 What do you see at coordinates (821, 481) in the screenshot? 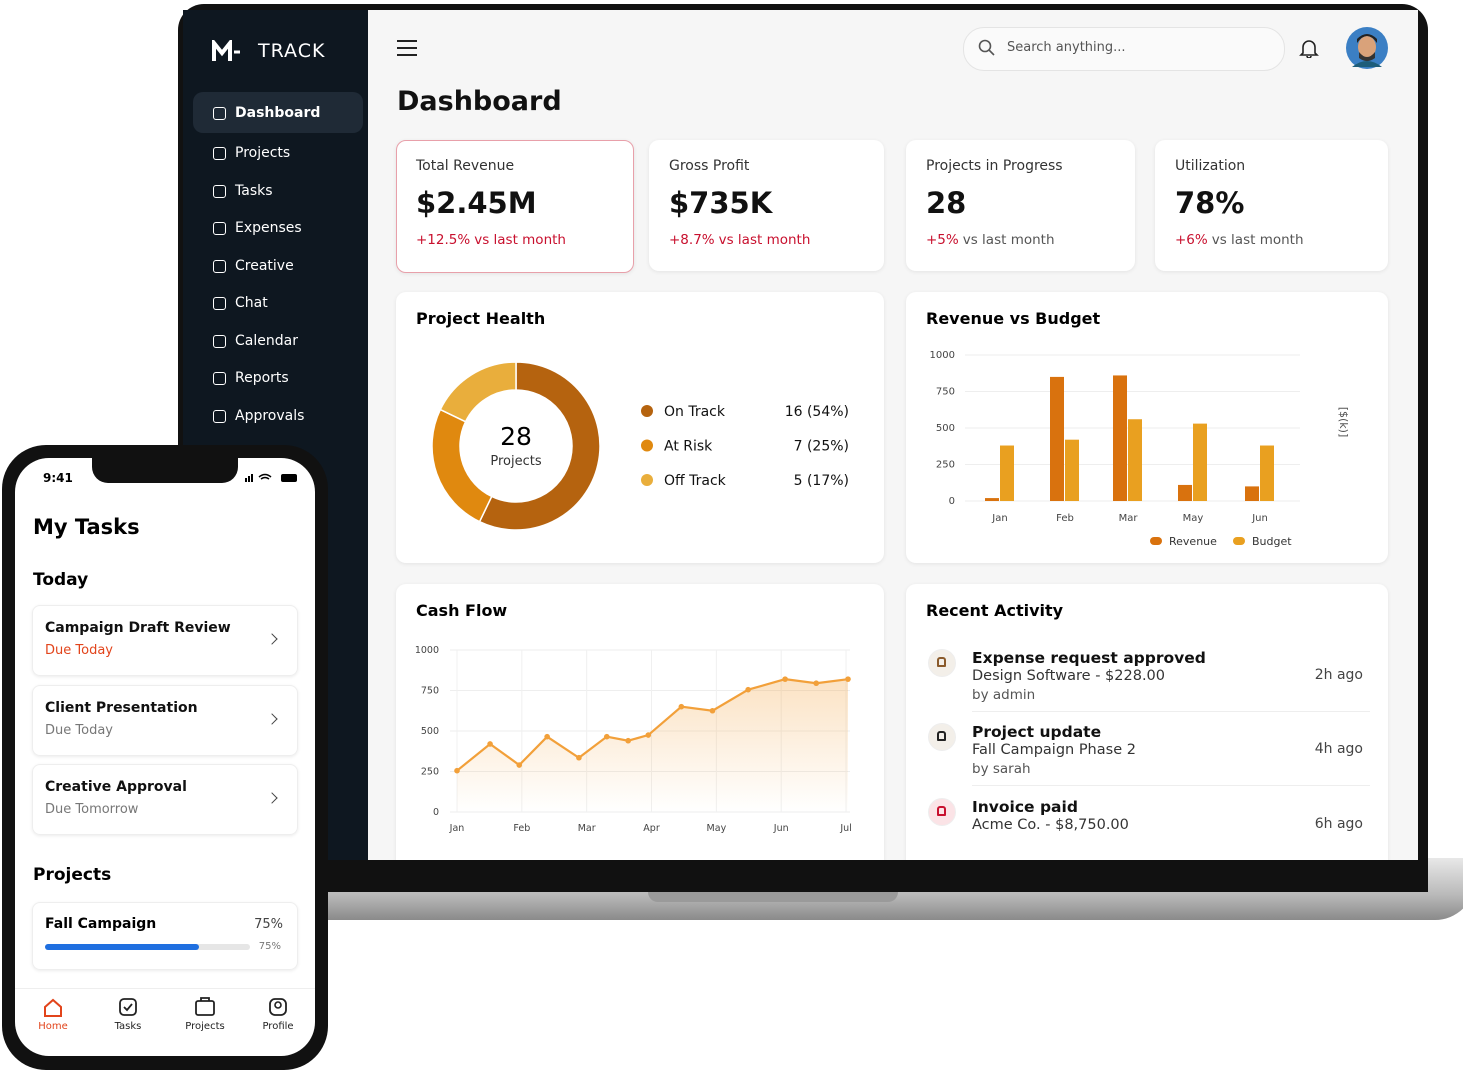
I see `legend-value: 5 (17%)` at bounding box center [821, 481].